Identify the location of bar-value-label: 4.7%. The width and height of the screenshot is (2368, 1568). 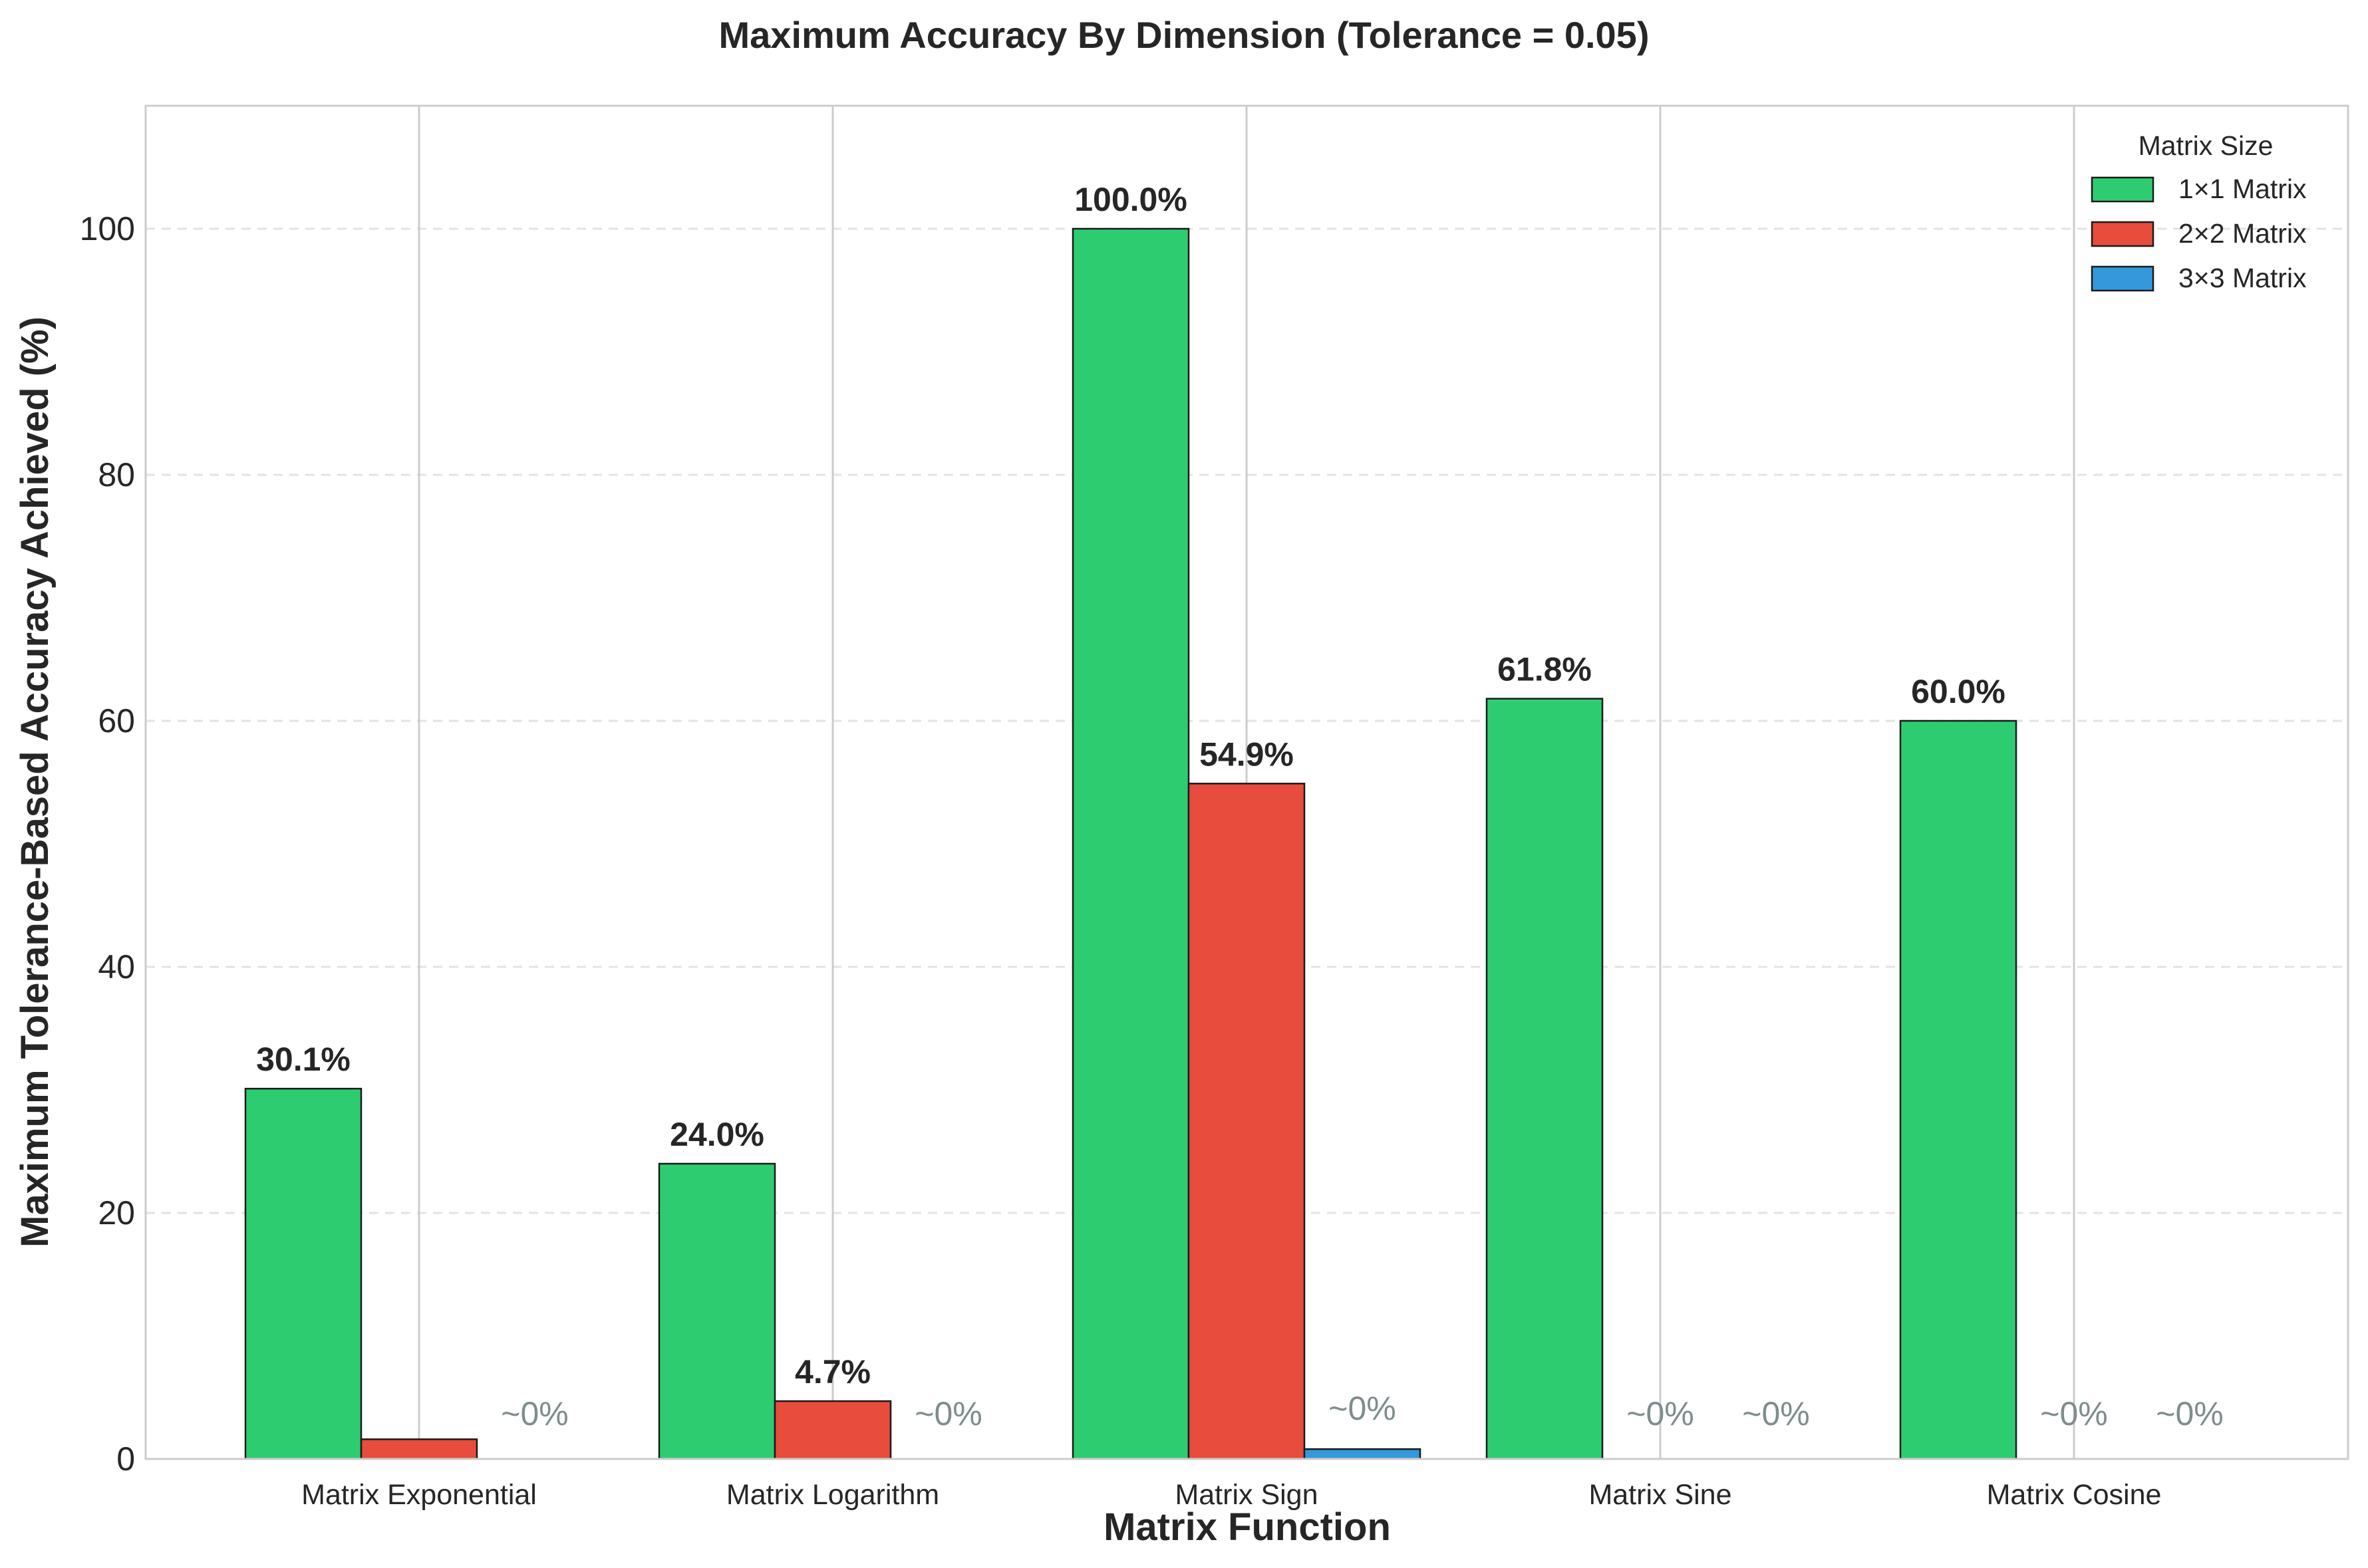
(833, 1371).